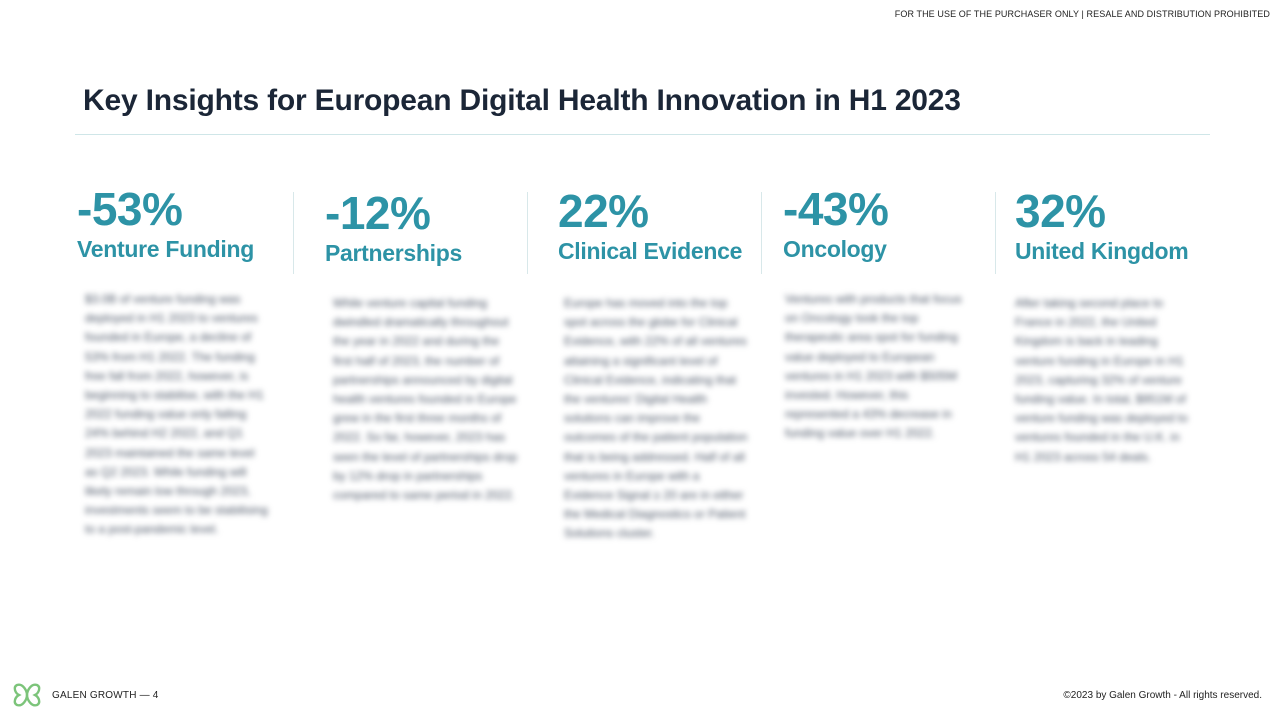  I want to click on insight-value: -12%, so click(378, 213).